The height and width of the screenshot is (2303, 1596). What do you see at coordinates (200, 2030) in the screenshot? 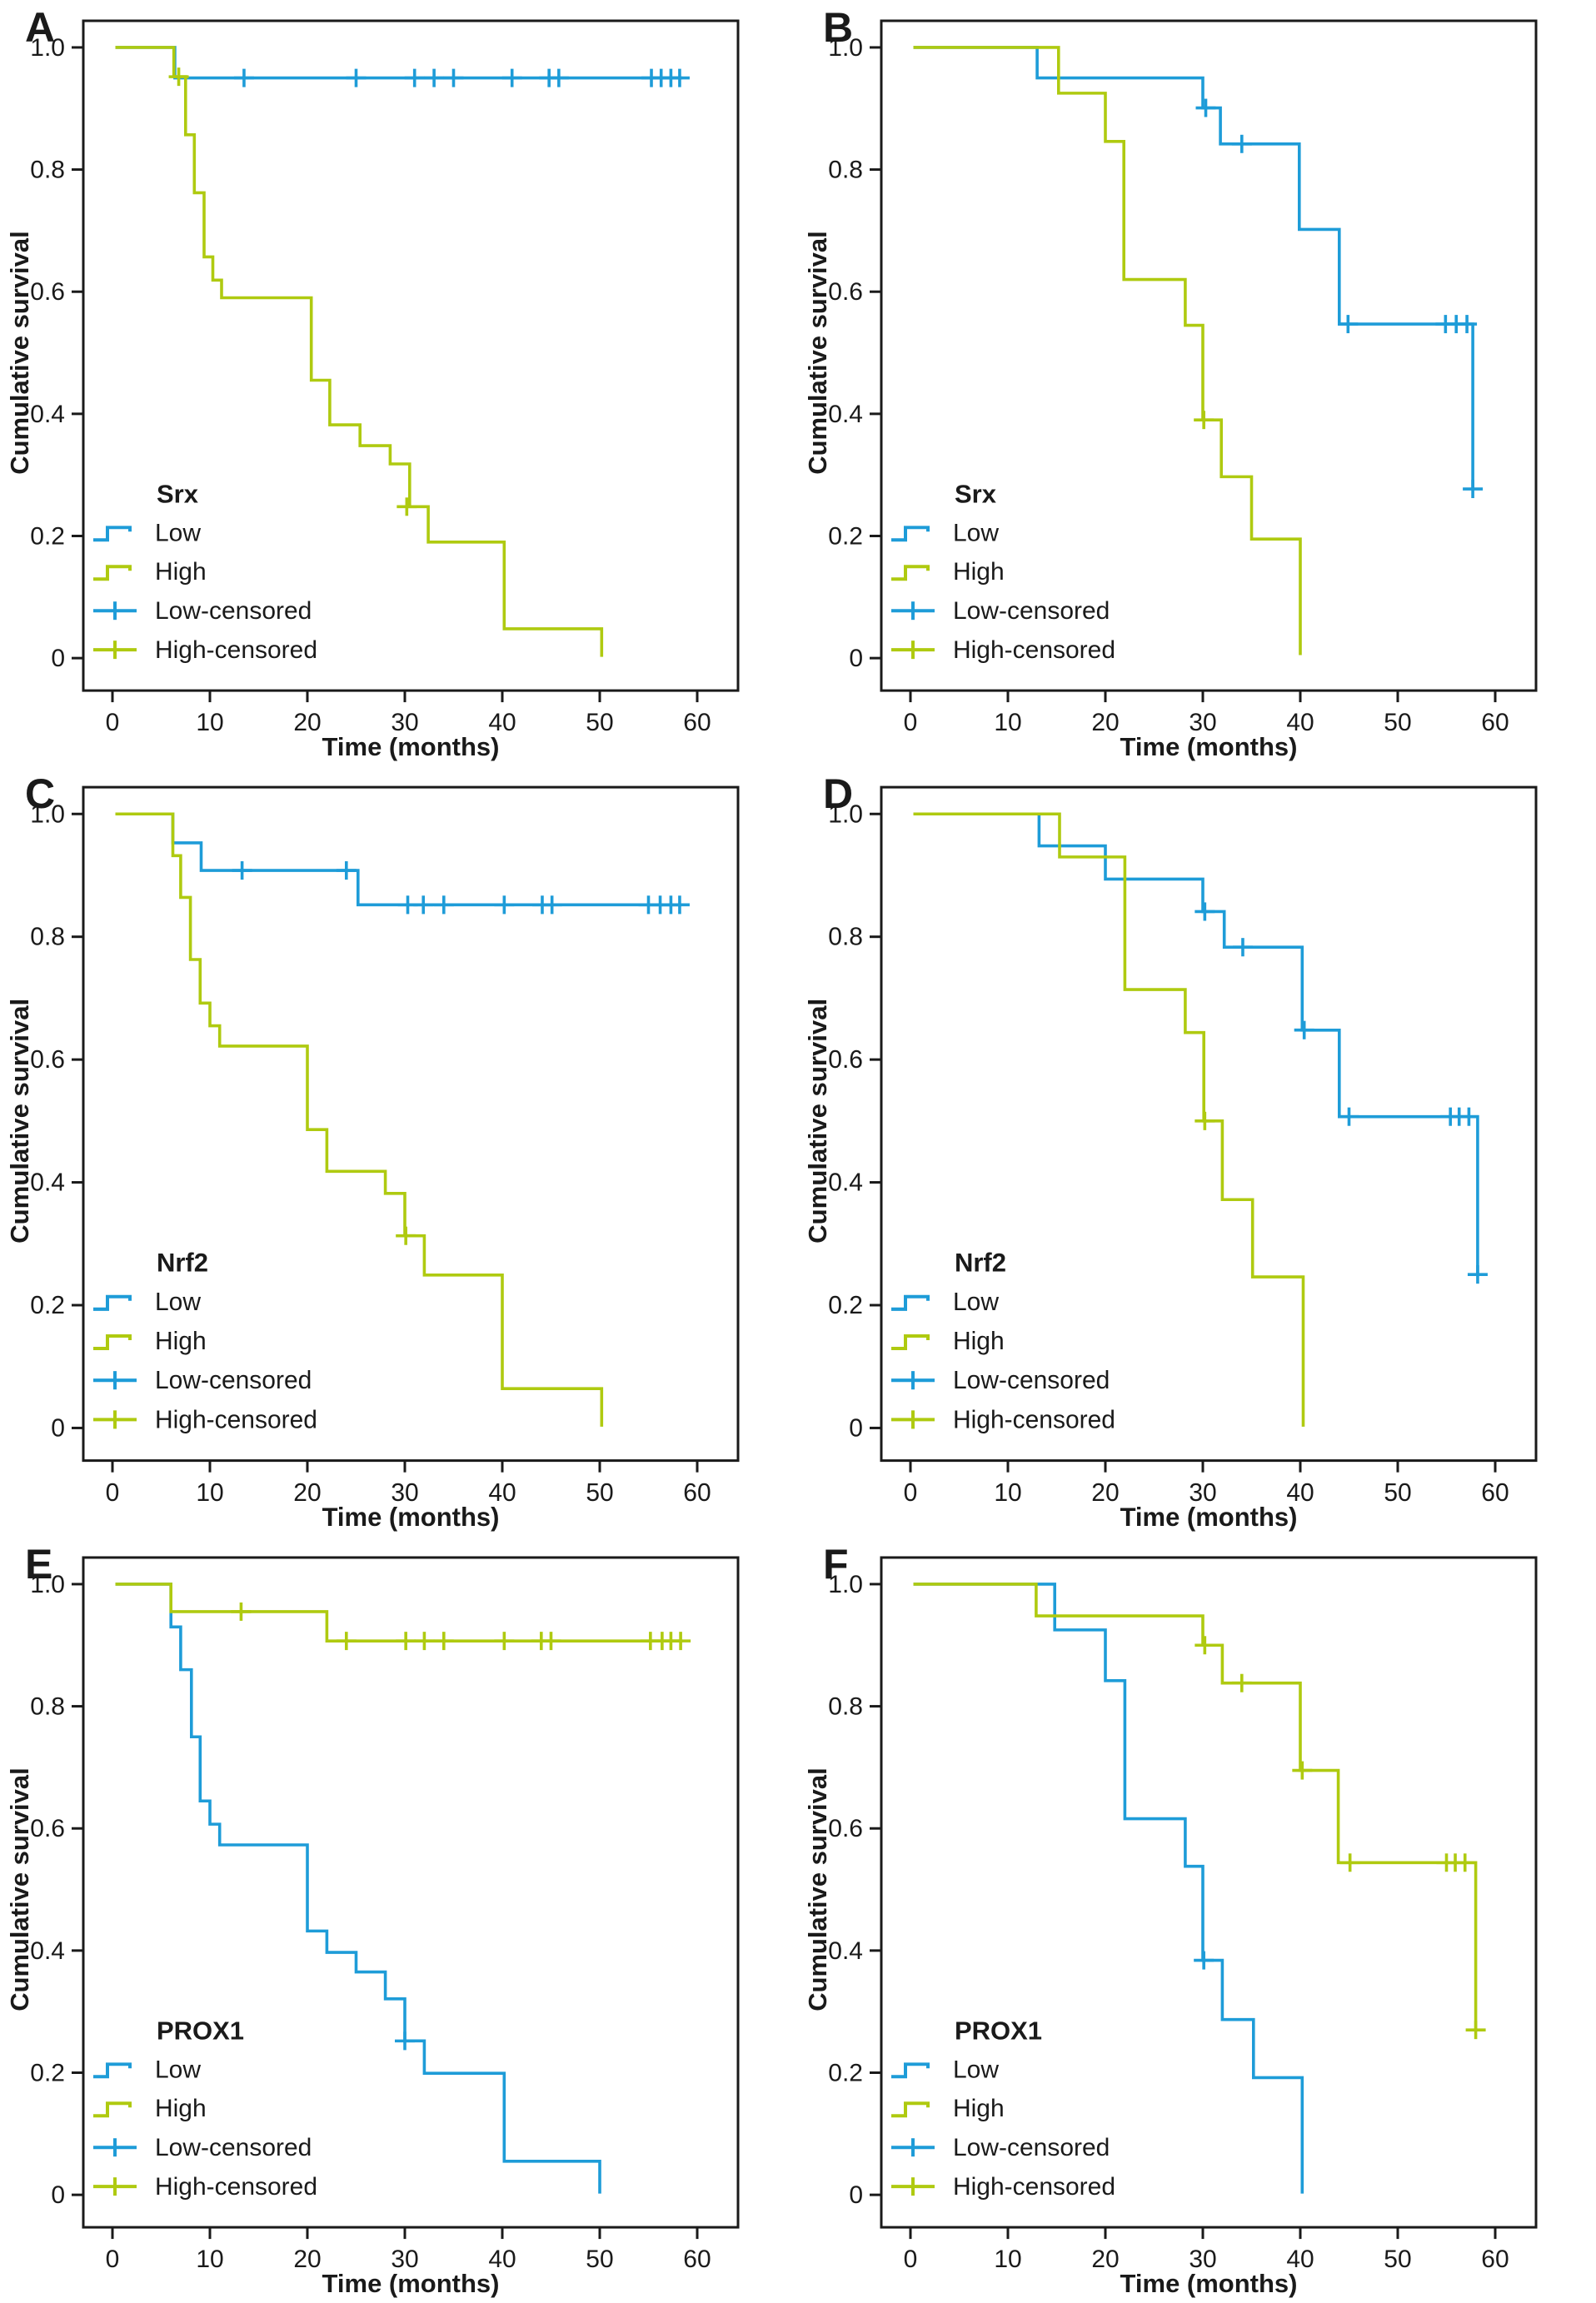
I see `legend-title: PROX1` at bounding box center [200, 2030].